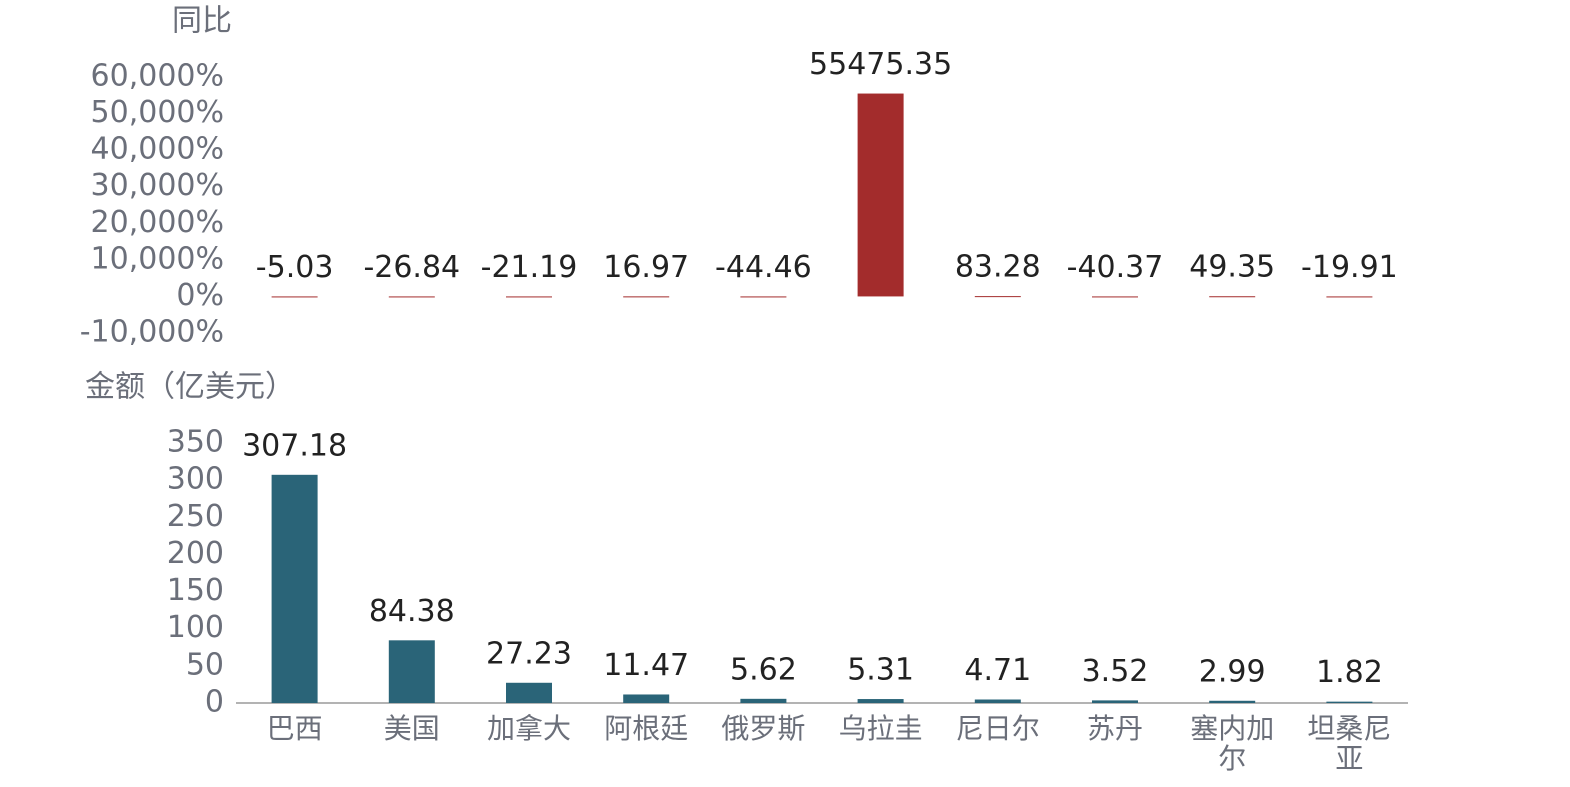 This screenshot has width=1570, height=787. What do you see at coordinates (1232, 671) in the screenshot?
I see `value-label: 2.99` at bounding box center [1232, 671].